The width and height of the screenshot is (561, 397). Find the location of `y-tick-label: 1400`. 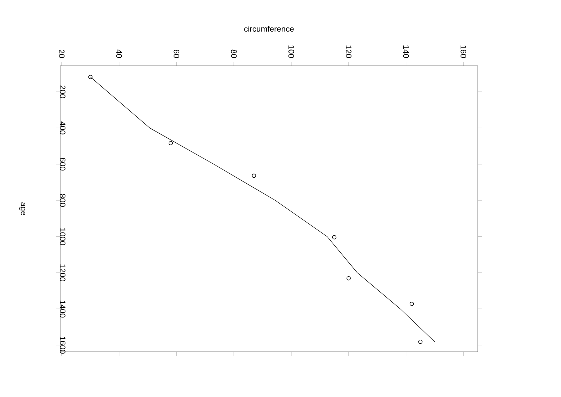

y-tick-label: 1400 is located at coordinates (63, 309).